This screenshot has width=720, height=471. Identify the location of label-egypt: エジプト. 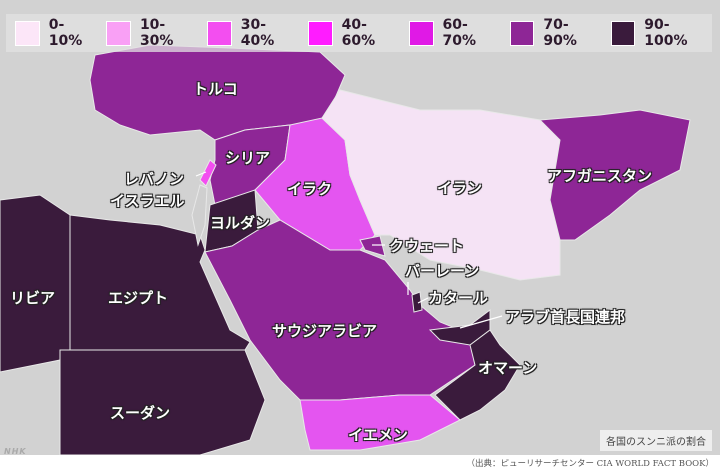
(138, 298).